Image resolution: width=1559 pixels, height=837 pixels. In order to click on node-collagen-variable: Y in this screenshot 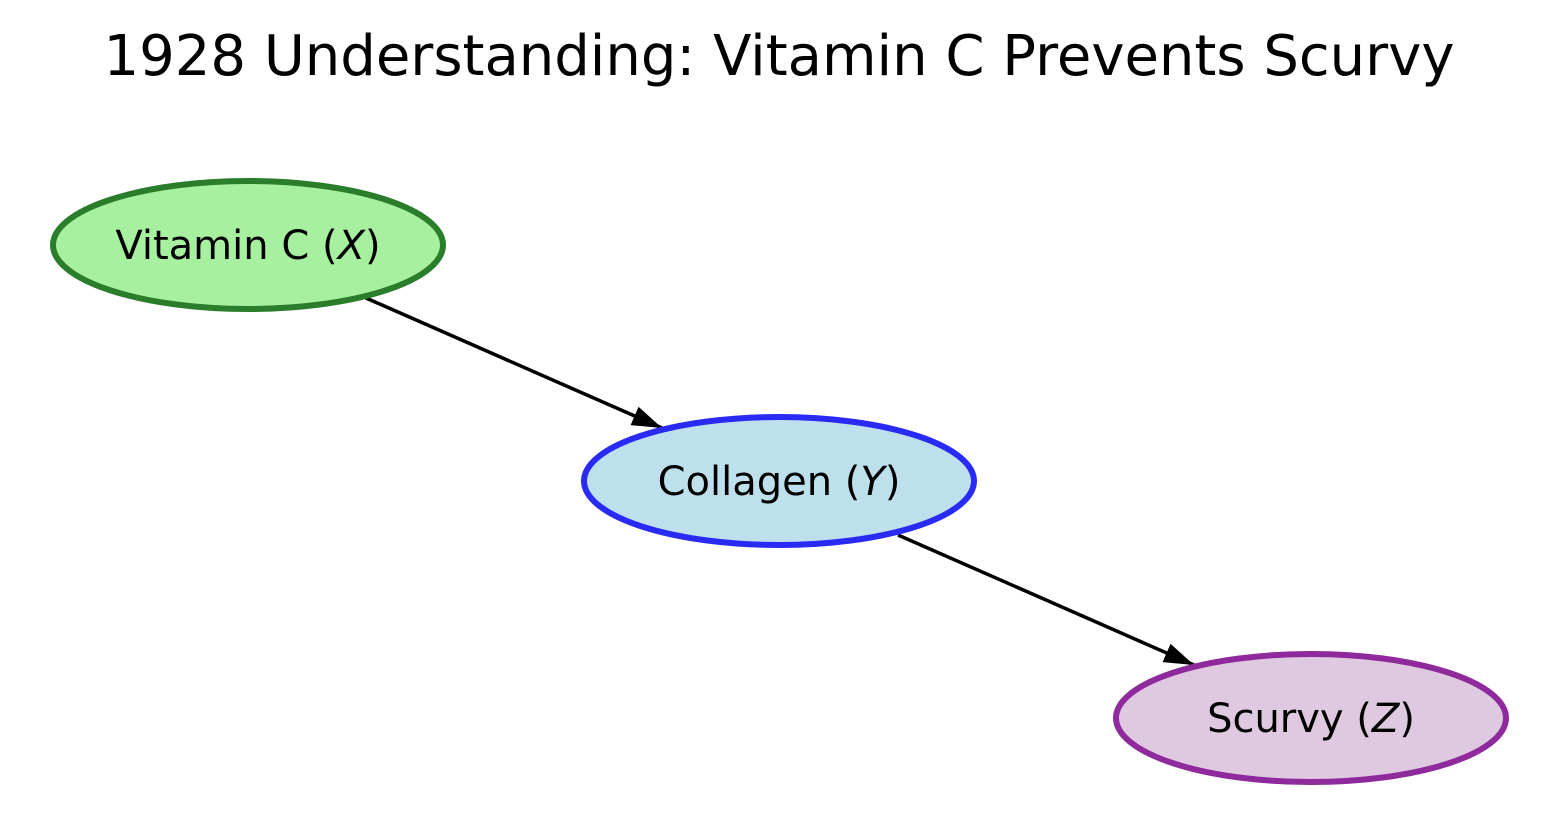, I will do `click(874, 482)`.